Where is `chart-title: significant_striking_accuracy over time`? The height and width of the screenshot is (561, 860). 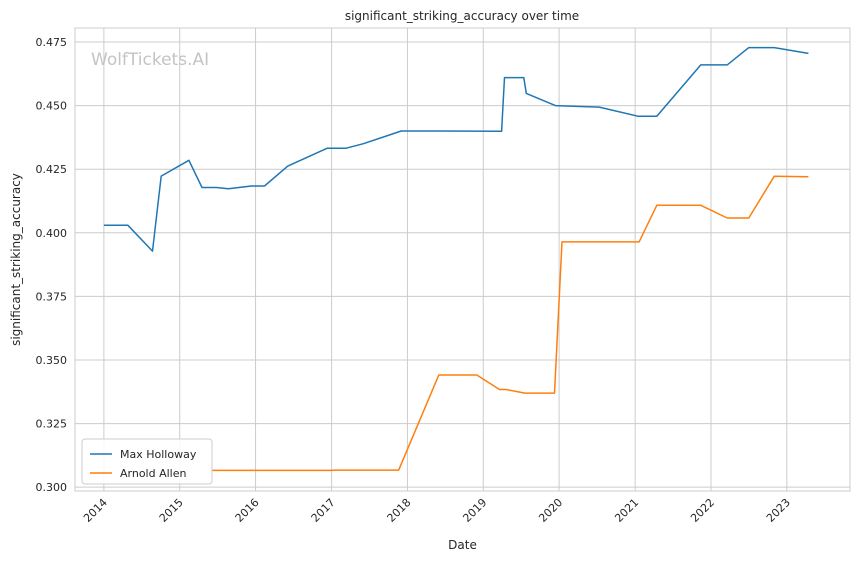 chart-title: significant_striking_accuracy over time is located at coordinates (462, 16).